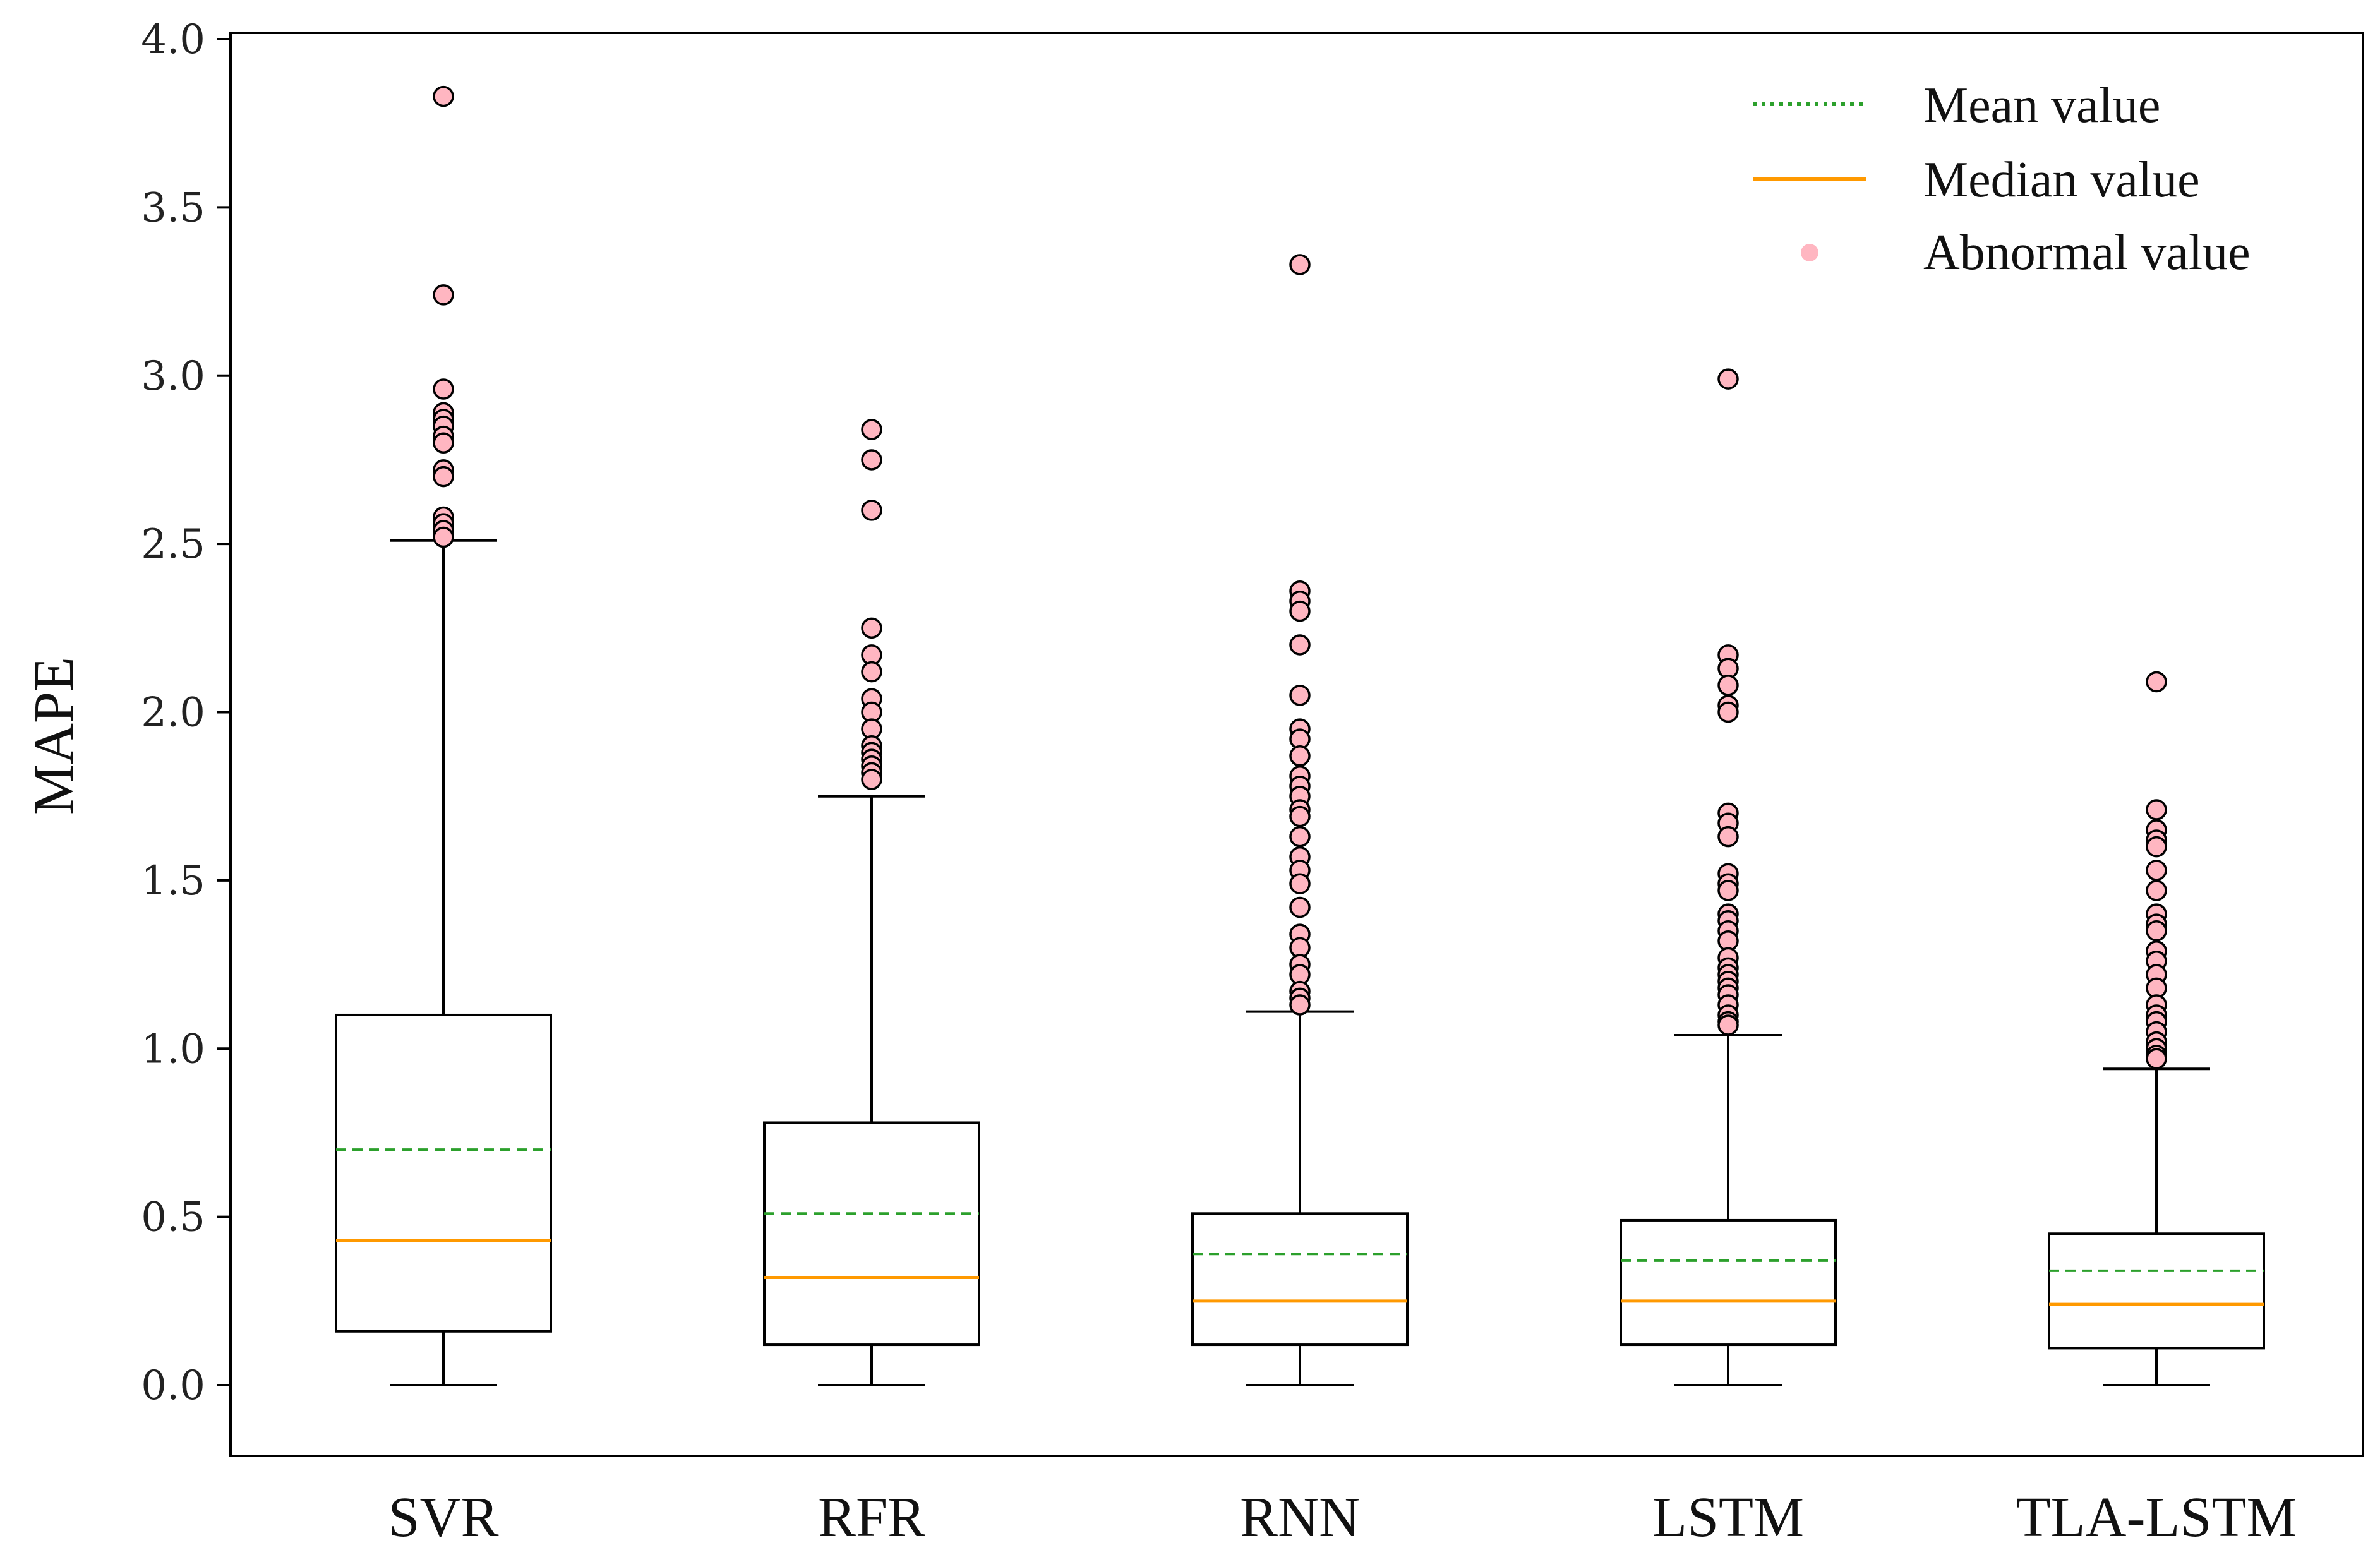  What do you see at coordinates (2061, 180) in the screenshot?
I see `legend-label-median: Median value` at bounding box center [2061, 180].